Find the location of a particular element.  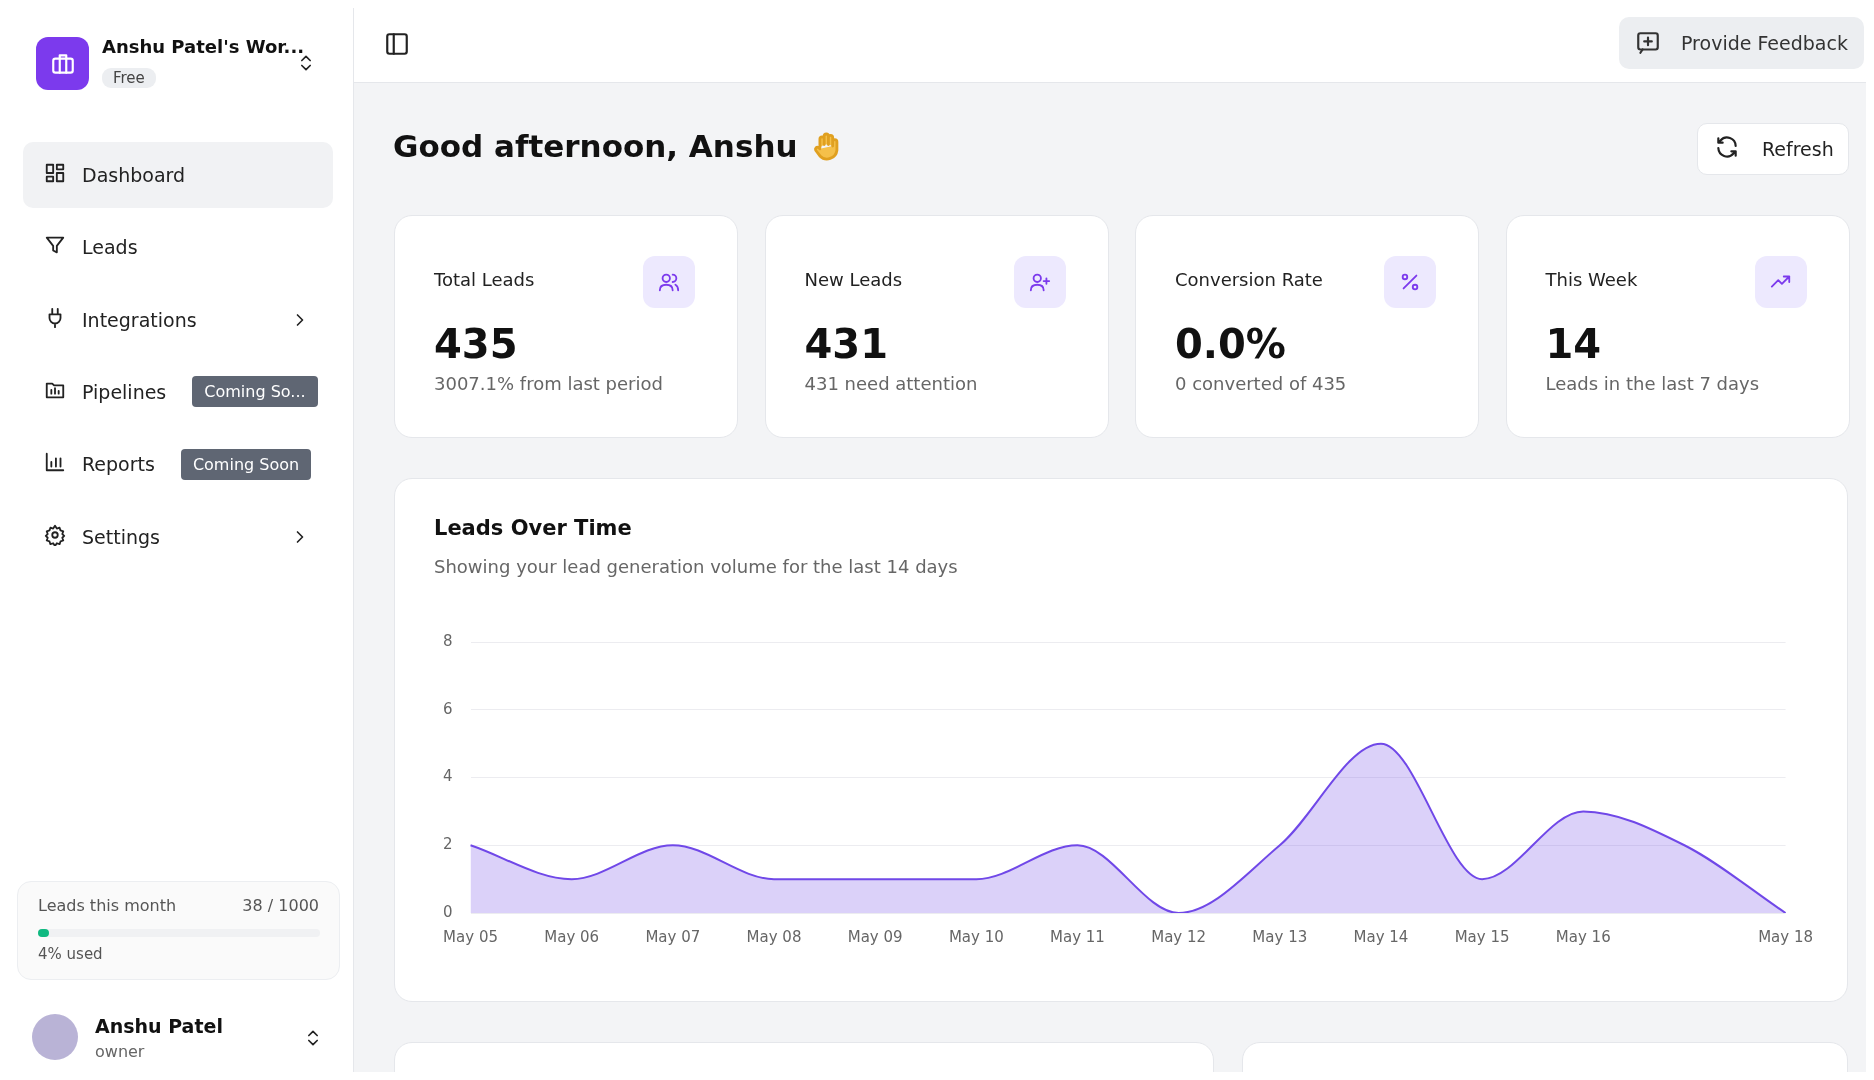

text: Integrations is located at coordinates (139, 319).